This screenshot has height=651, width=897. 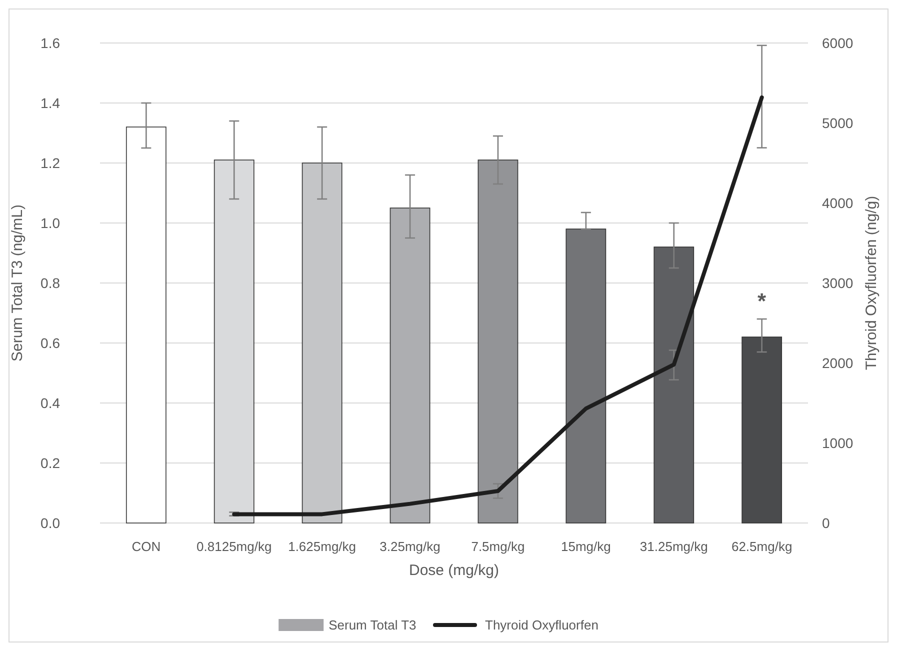 I want to click on x-tick-label: CON, so click(x=146, y=546).